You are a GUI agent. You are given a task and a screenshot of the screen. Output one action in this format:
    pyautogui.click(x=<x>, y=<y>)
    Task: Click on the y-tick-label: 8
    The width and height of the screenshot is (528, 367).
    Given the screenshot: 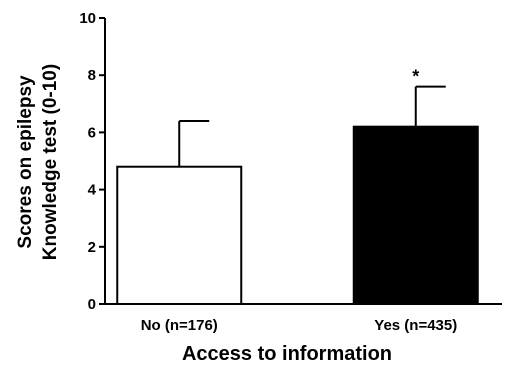 What is the action you would take?
    pyautogui.click(x=92, y=75)
    